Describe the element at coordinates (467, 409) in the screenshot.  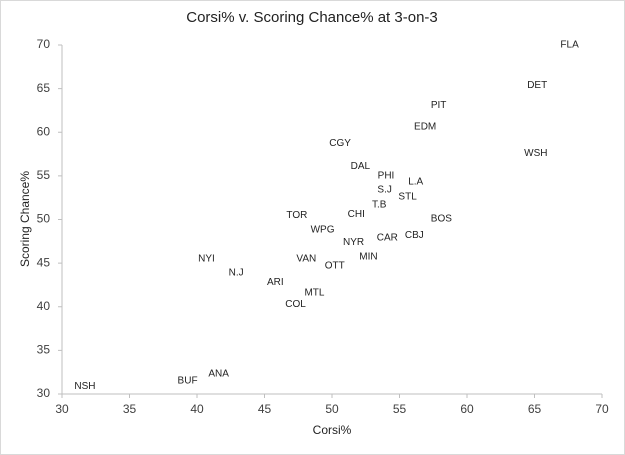
I see `x-tick-label: 60` at that location.